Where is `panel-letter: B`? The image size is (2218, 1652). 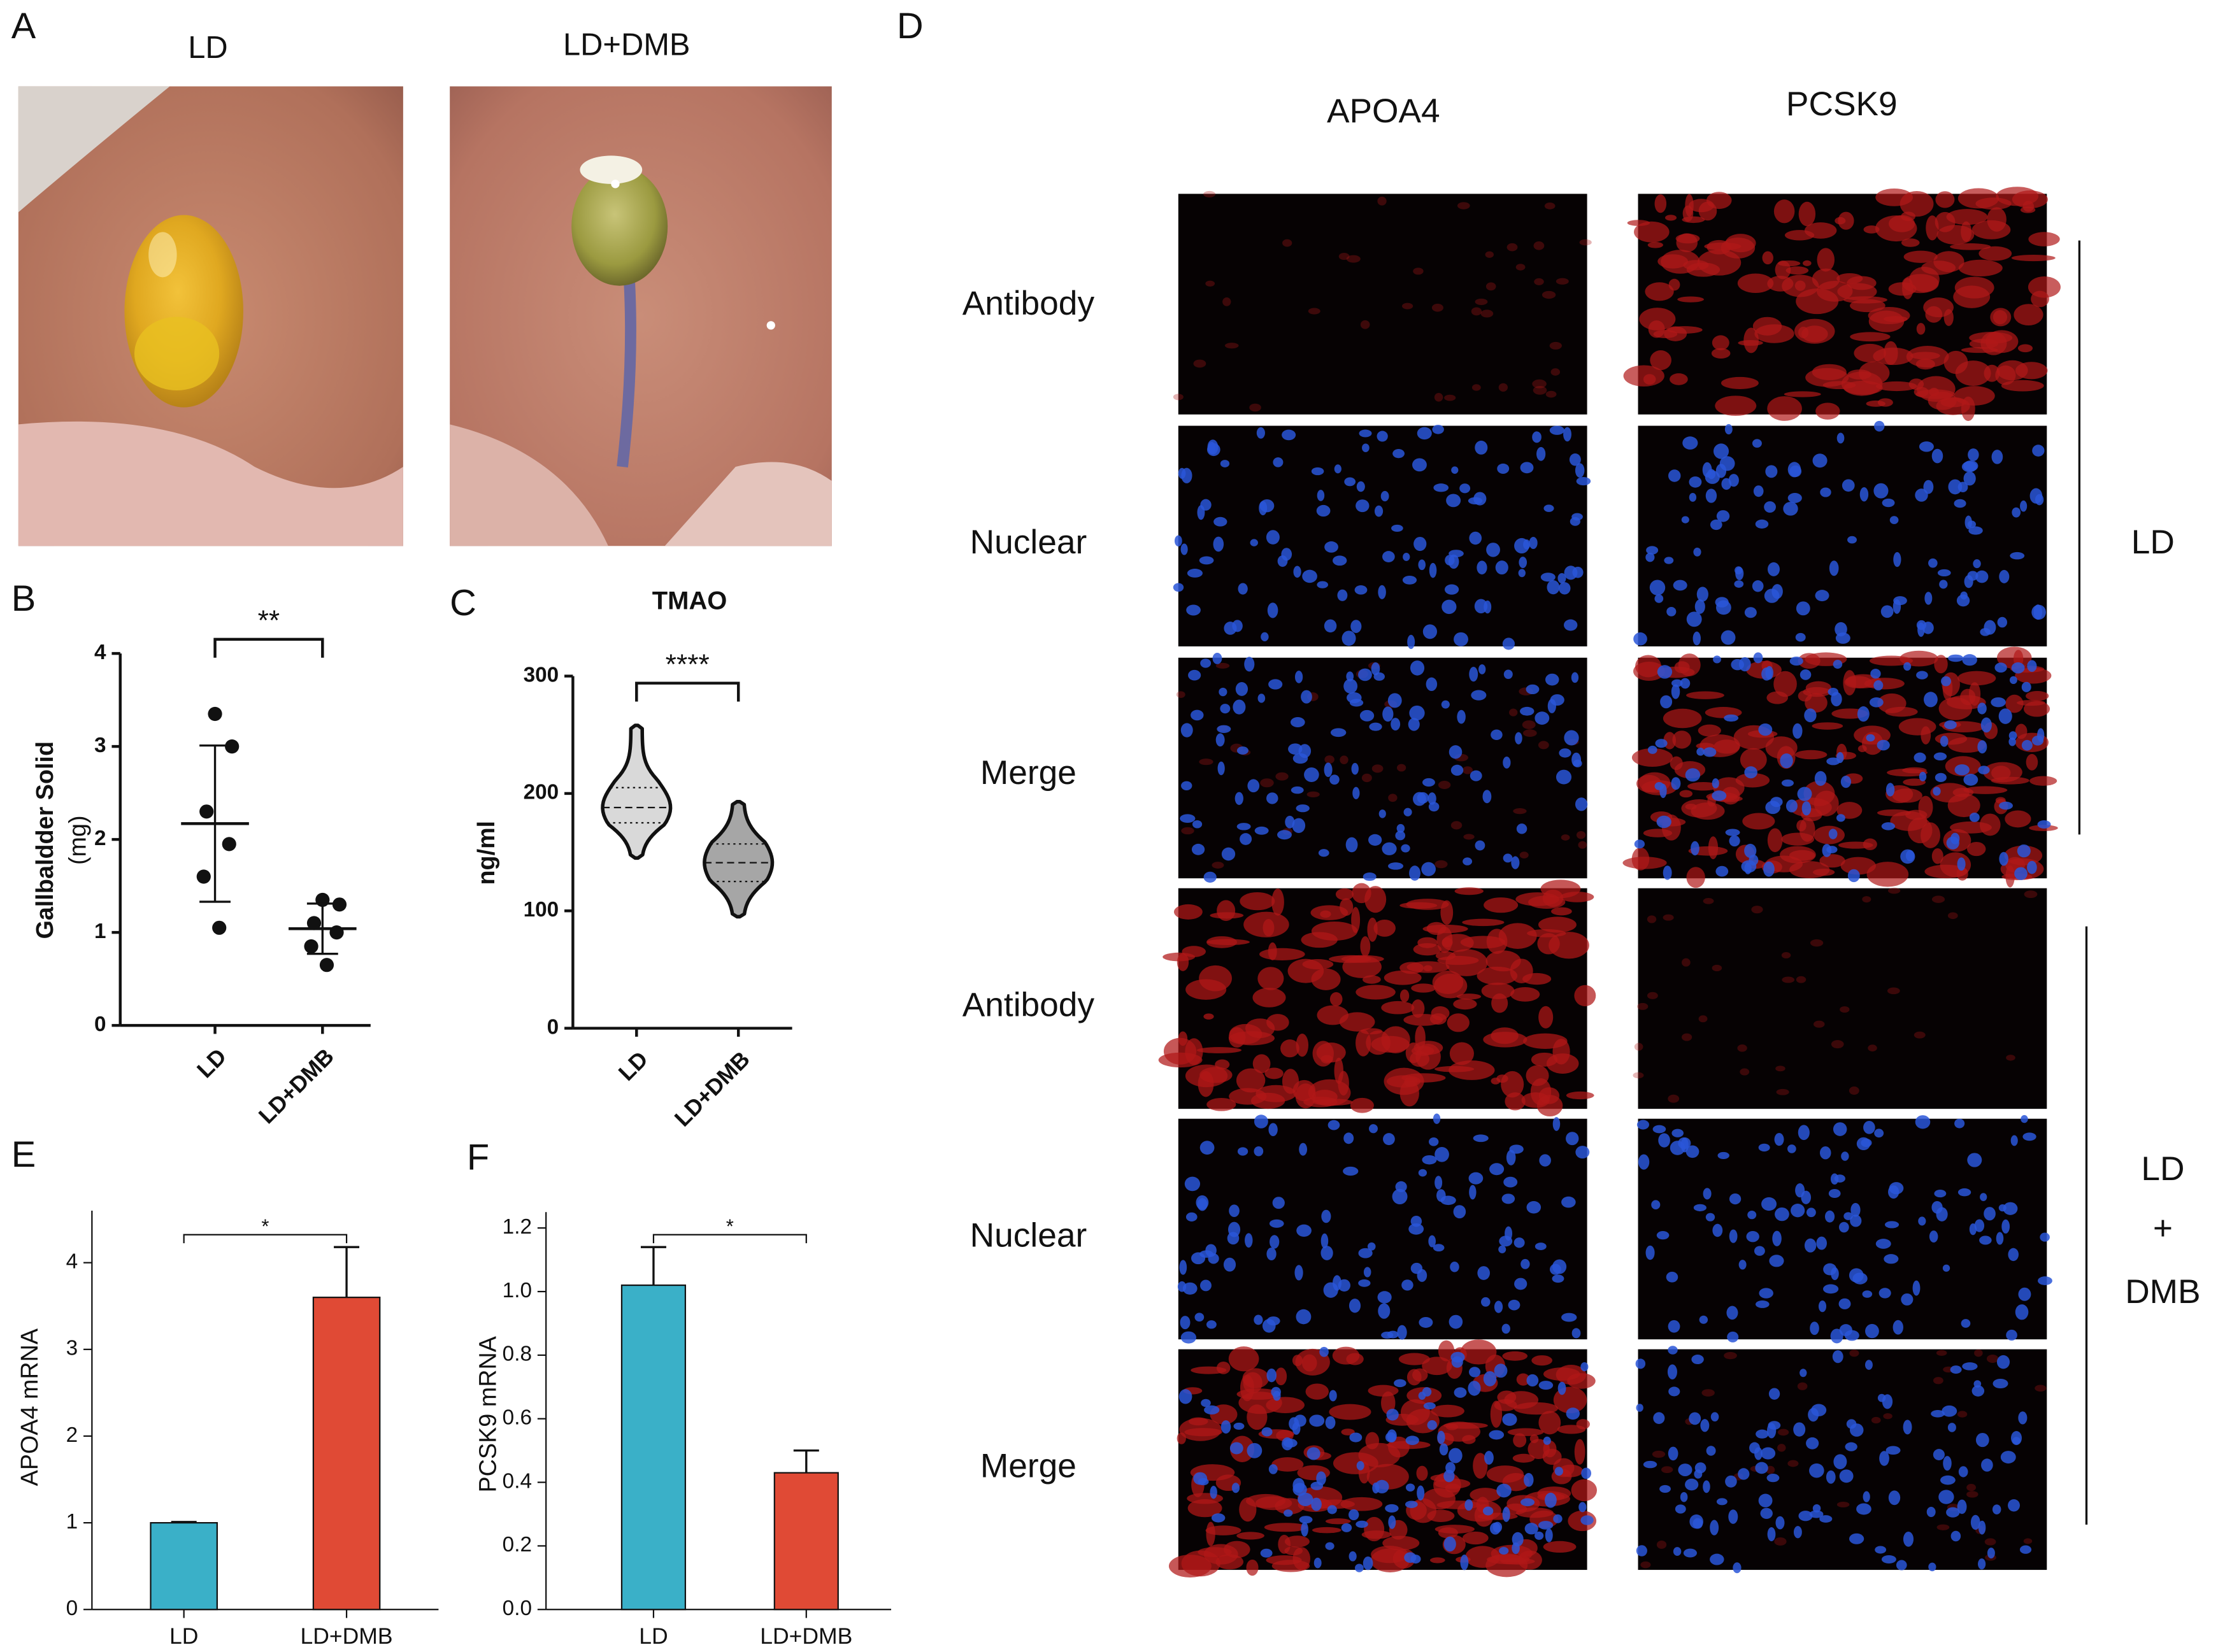 panel-letter: B is located at coordinates (23, 599).